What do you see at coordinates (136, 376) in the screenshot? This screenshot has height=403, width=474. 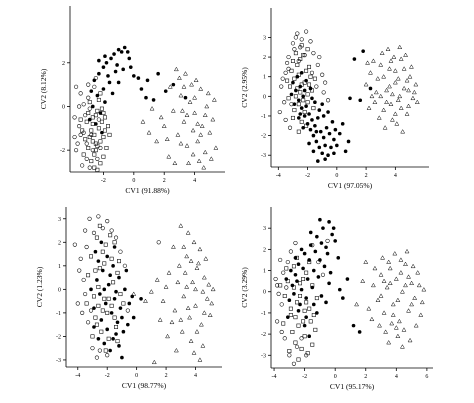 I see `x-tick-label: 0` at bounding box center [136, 376].